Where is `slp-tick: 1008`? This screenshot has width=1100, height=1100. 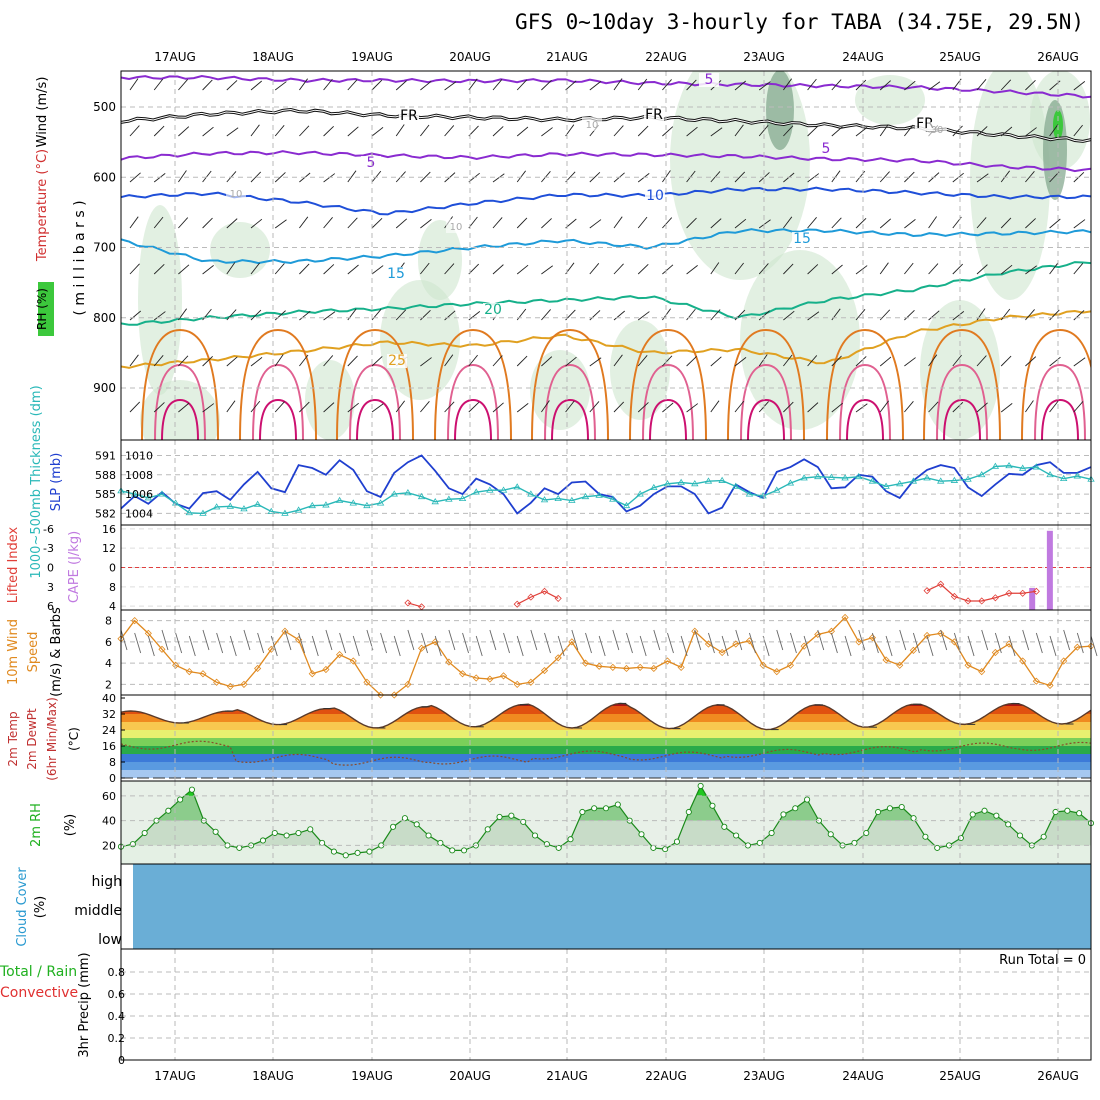 slp-tick: 1008 is located at coordinates (139, 475).